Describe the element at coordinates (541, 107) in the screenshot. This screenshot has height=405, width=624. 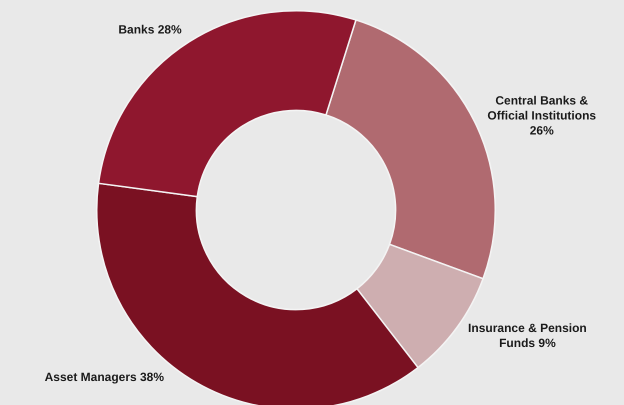
I see `slice-label: Central Banks & Official Institutions` at that location.